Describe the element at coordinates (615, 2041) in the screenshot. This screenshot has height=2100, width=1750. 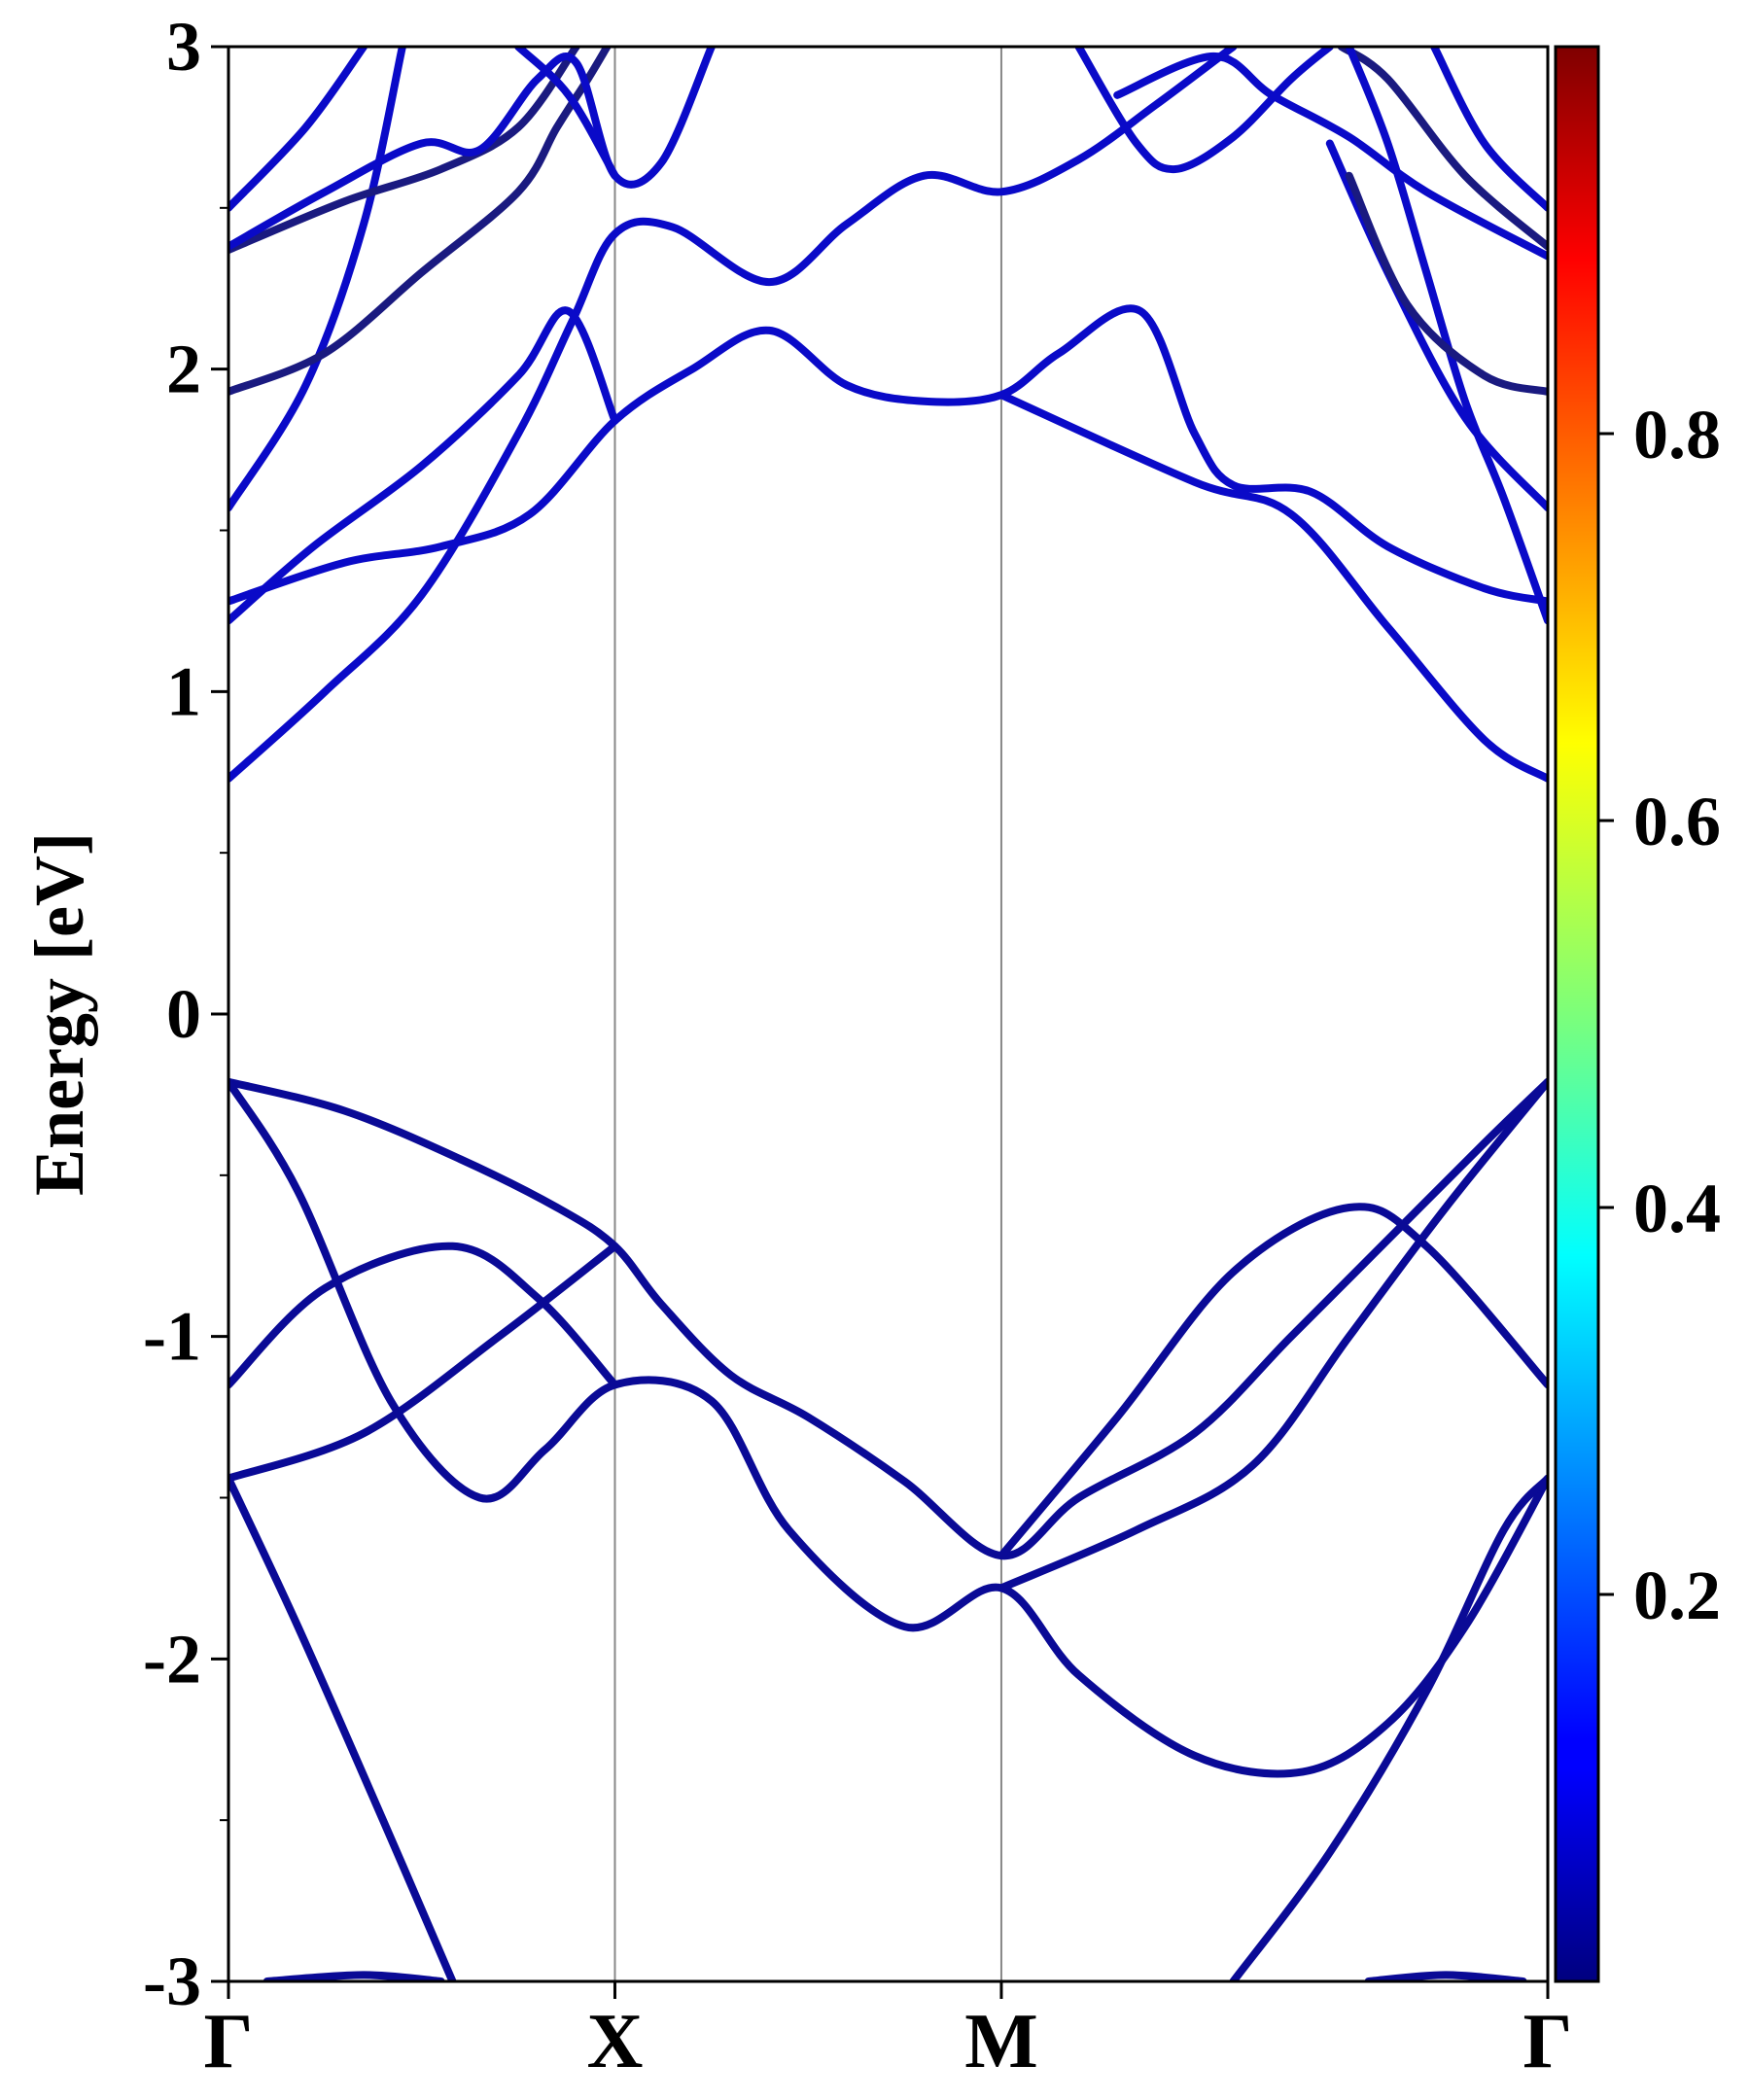
I see `x-tick-label-1: X` at that location.